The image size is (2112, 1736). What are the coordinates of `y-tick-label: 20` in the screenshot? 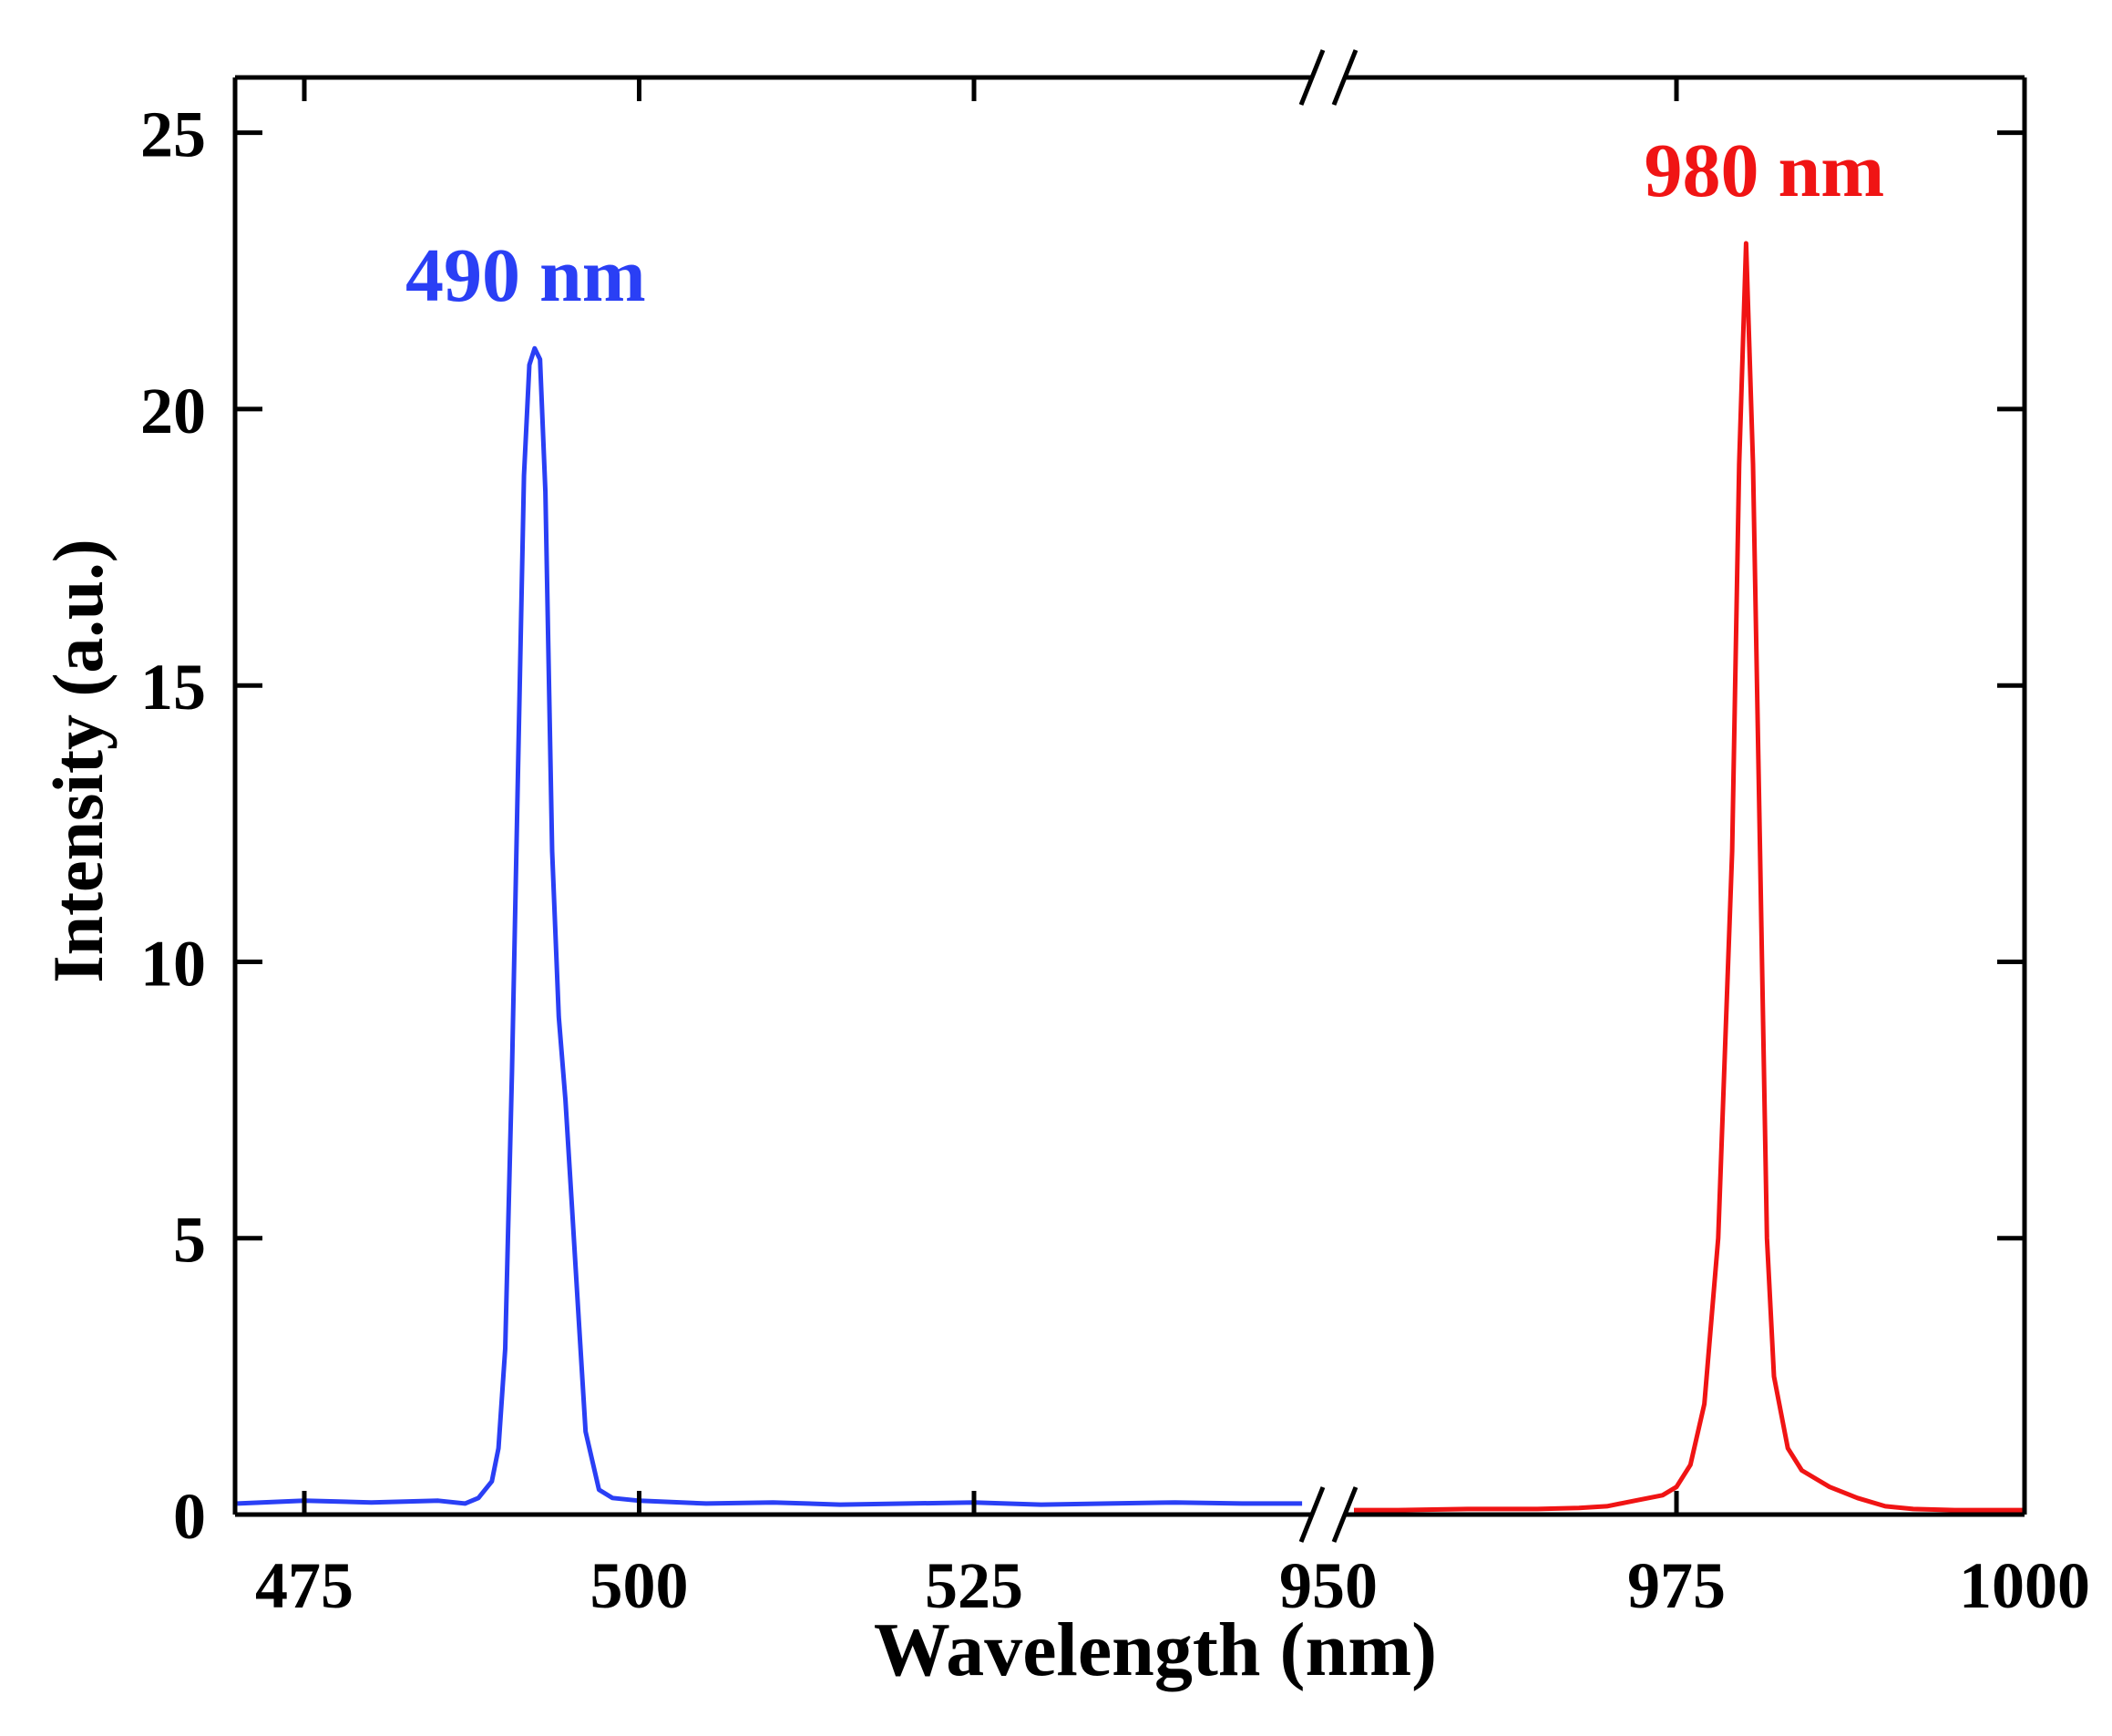 It's located at (173, 411).